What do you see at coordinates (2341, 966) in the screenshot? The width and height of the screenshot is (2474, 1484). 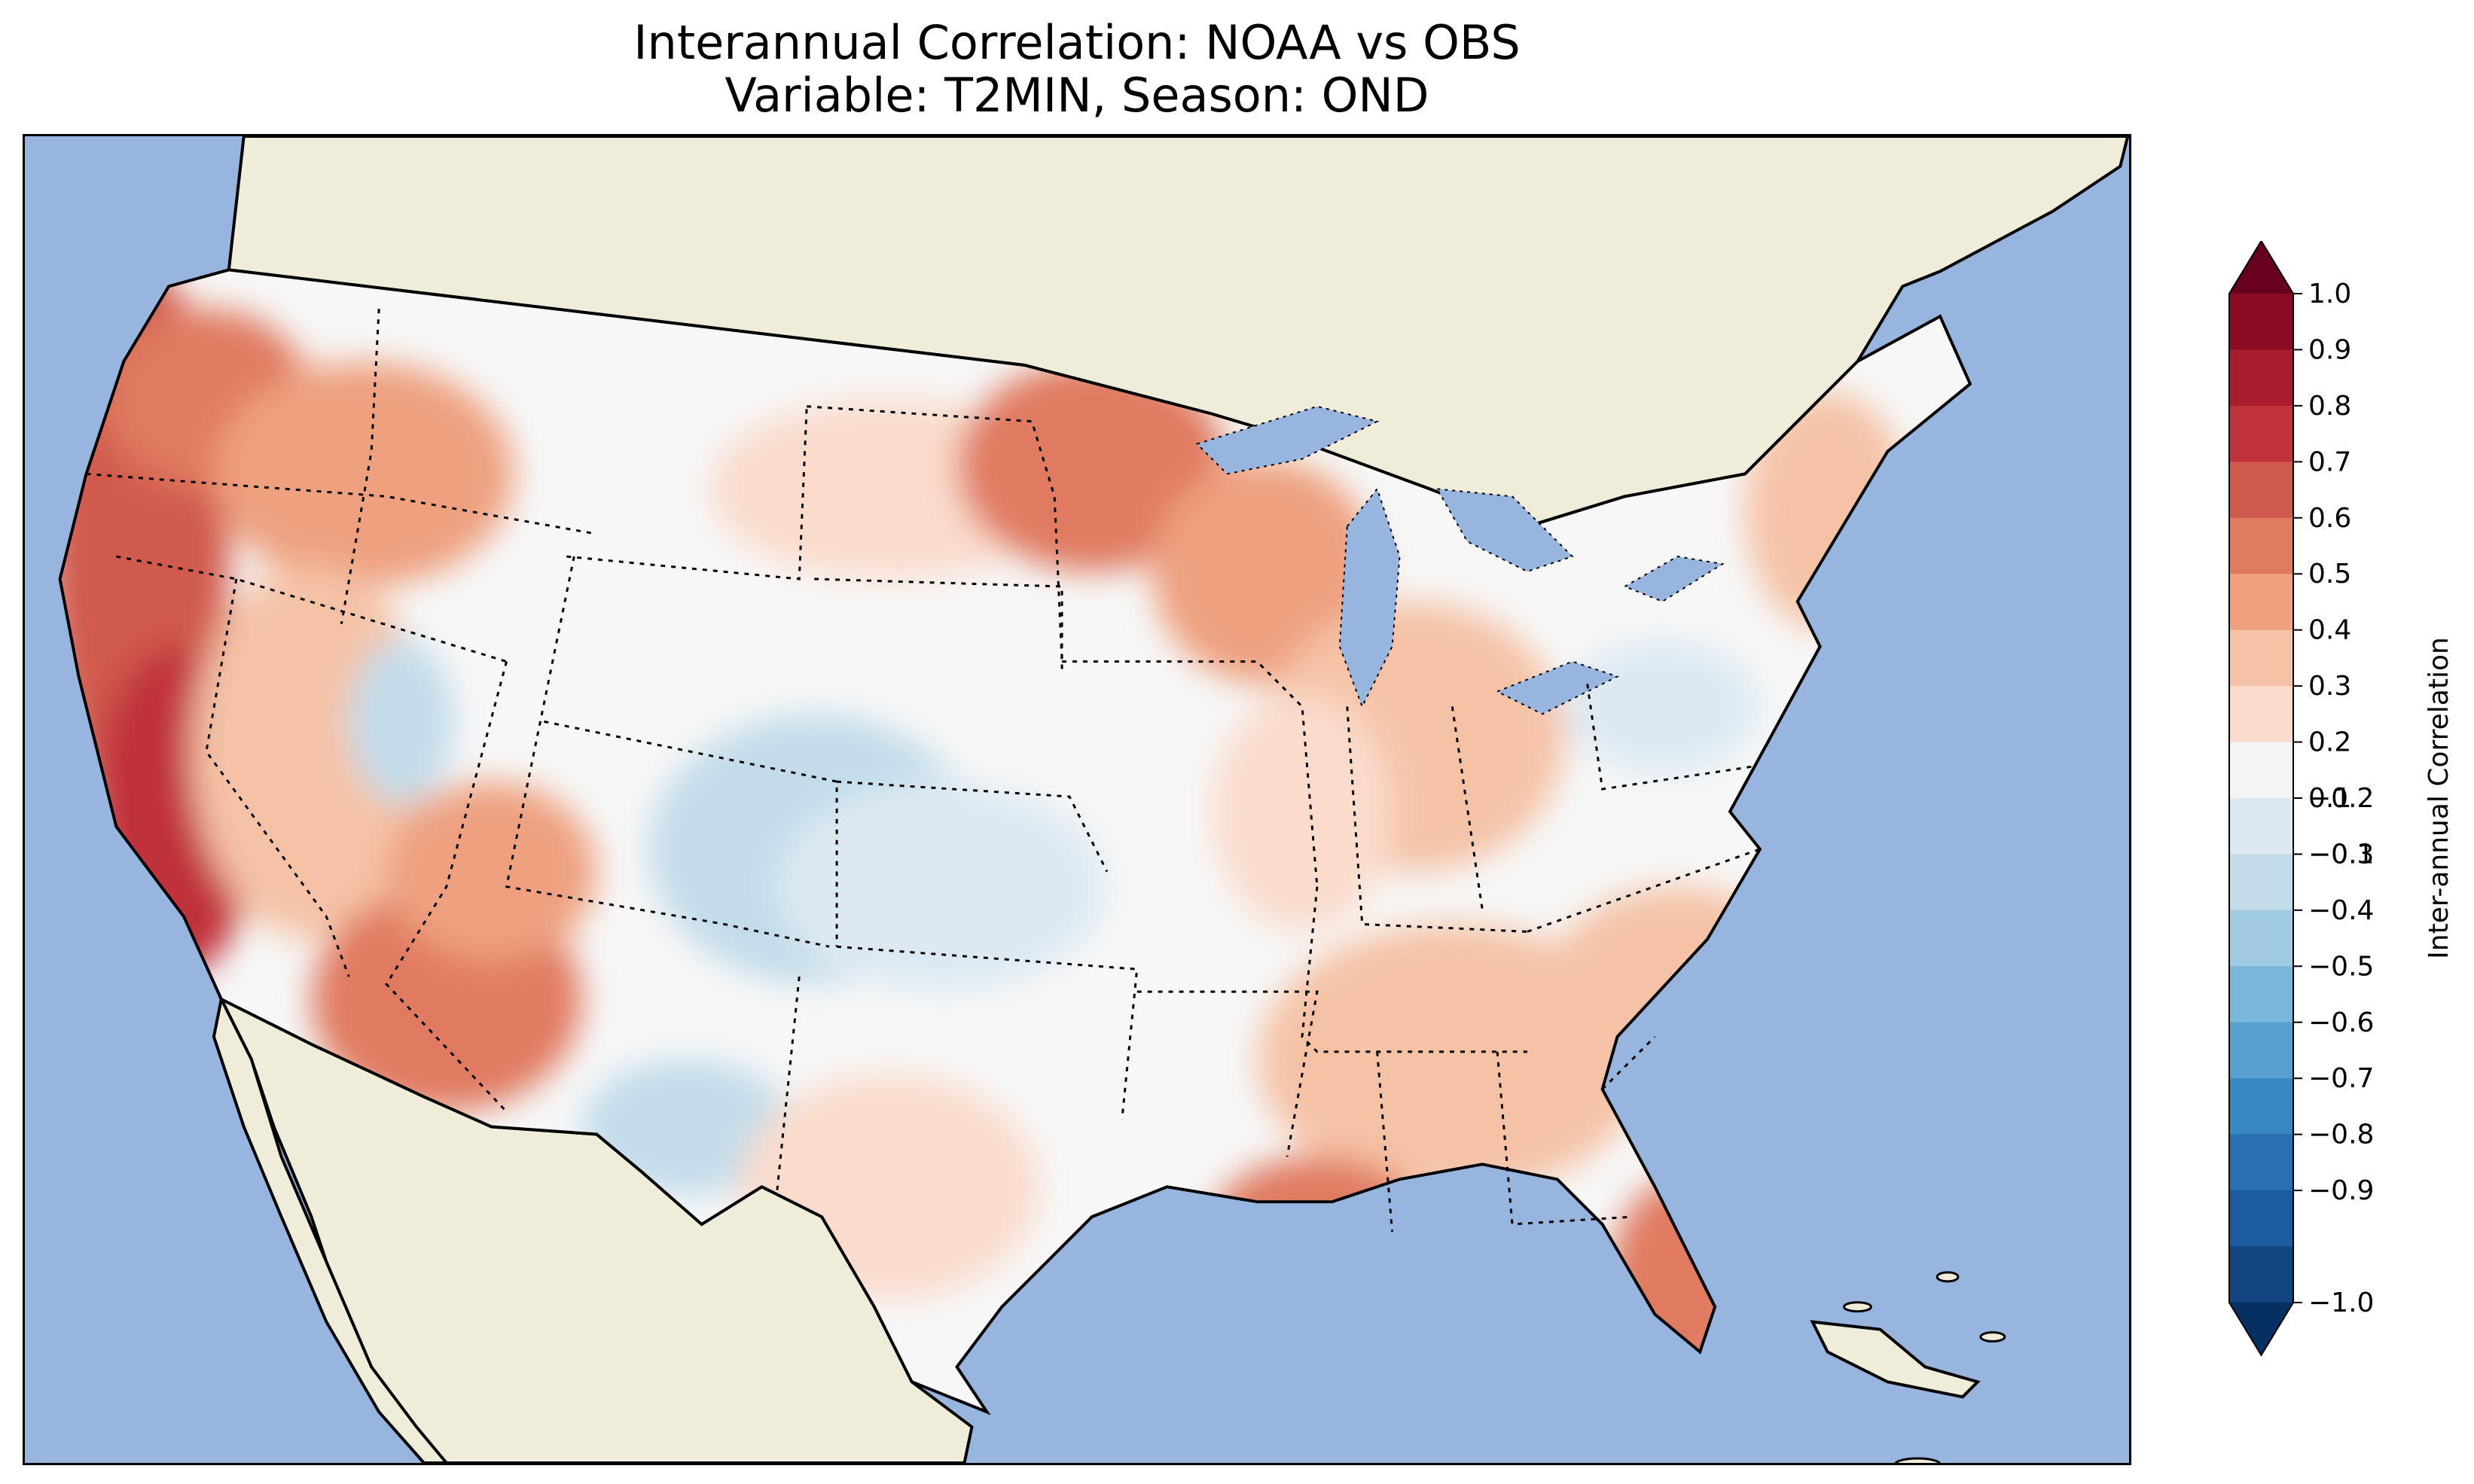 I see `colorbar-tick-label: −0.5` at bounding box center [2341, 966].